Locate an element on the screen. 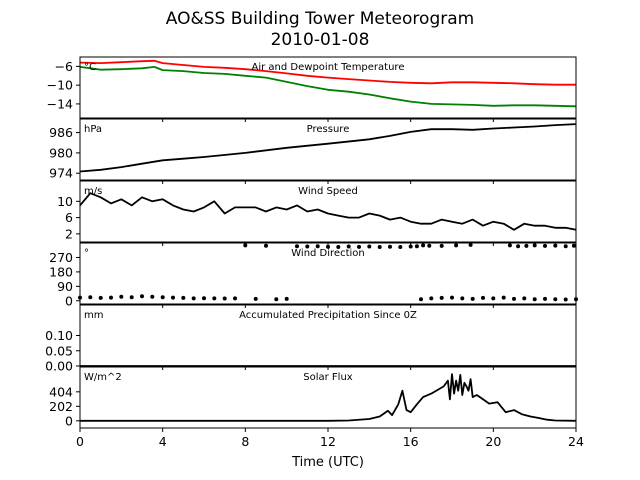 The width and height of the screenshot is (640, 480). pres-ytick-label-1: 980 is located at coordinates (61, 152).